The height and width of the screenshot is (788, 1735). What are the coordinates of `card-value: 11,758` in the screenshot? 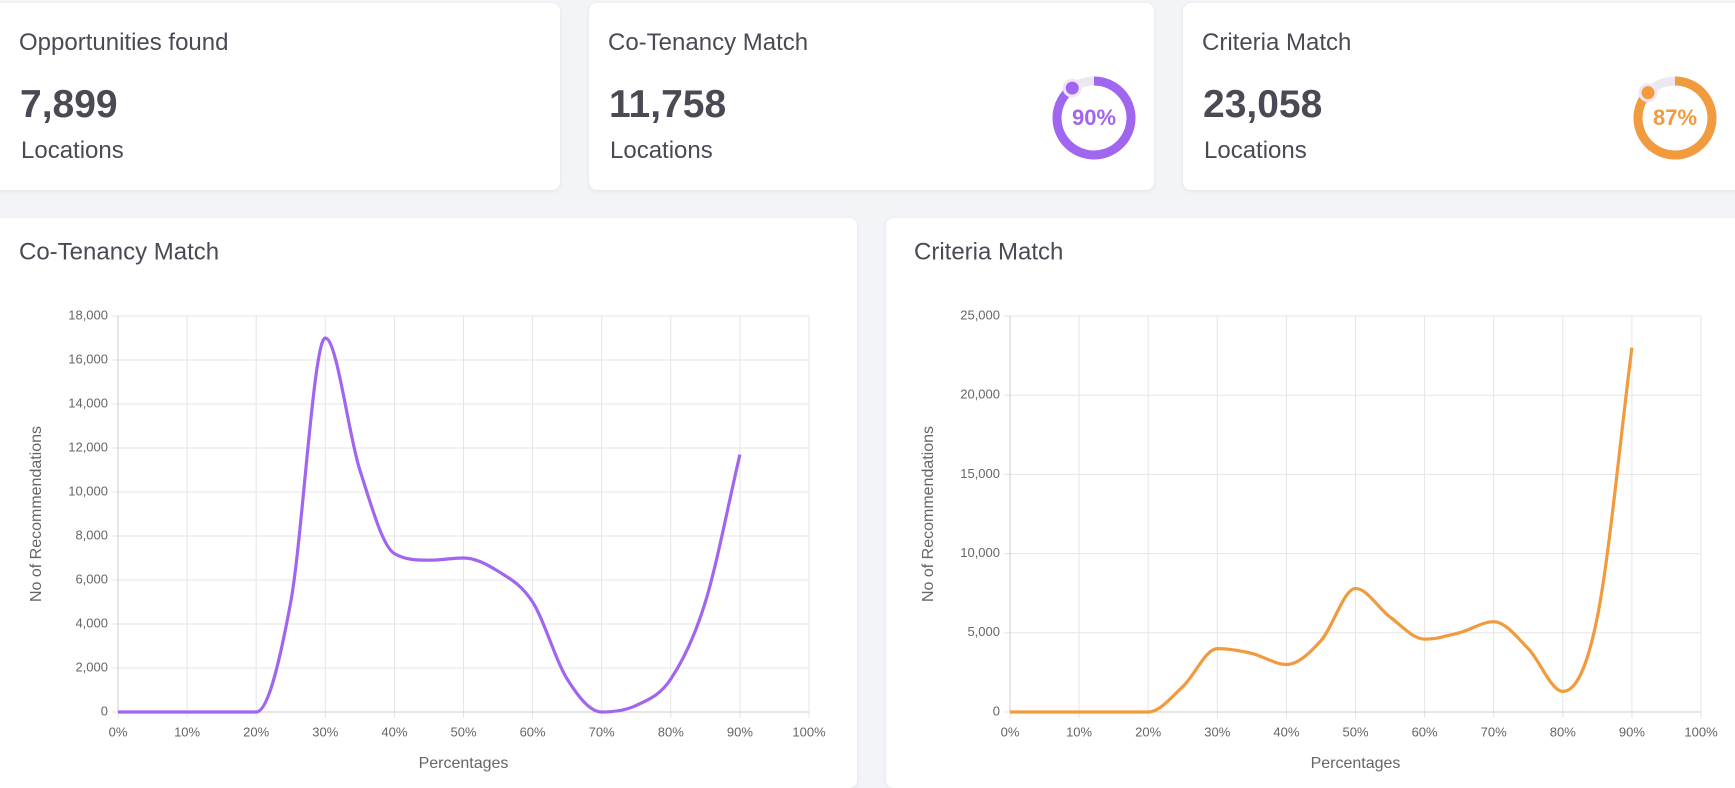 It's located at (668, 104).